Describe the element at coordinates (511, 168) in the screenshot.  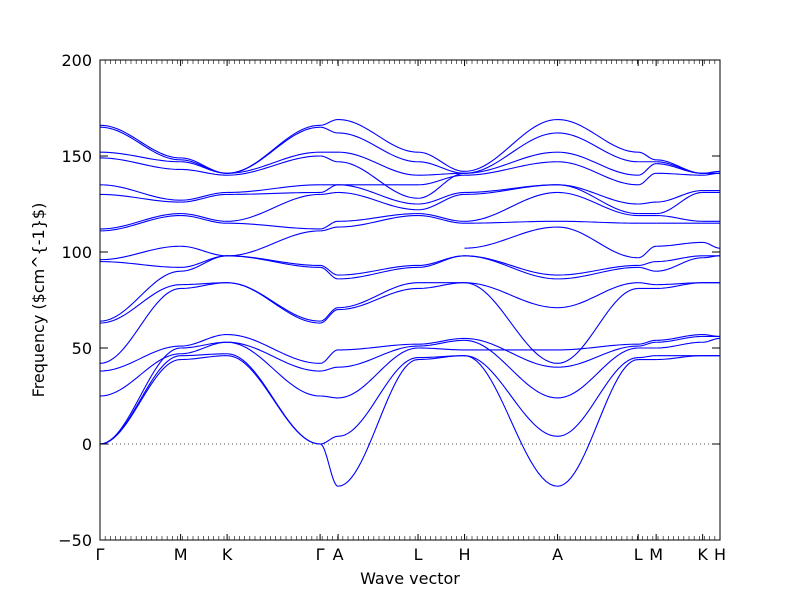
I see `band-line-seg6-band14` at that location.